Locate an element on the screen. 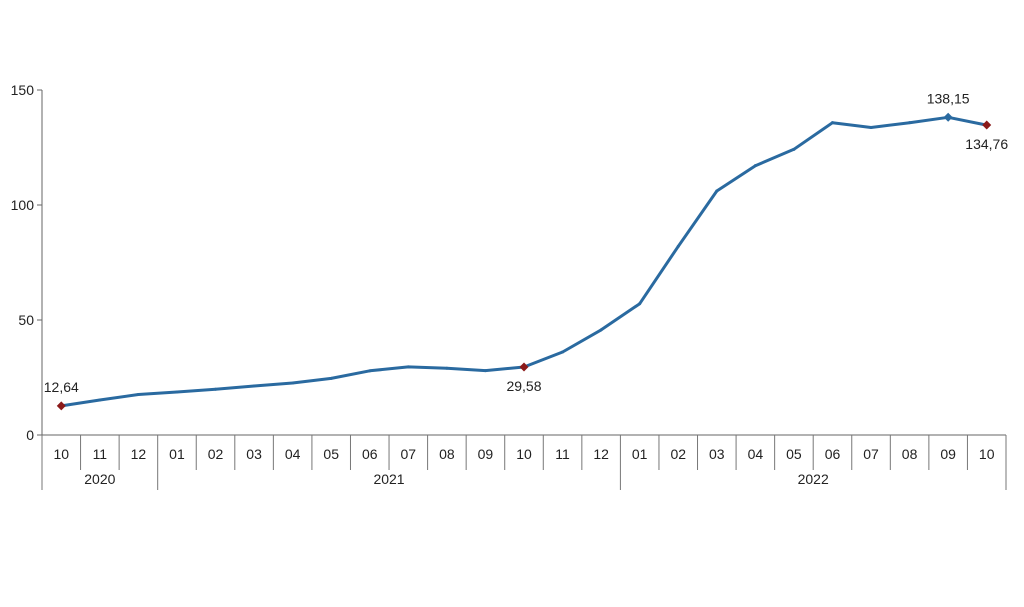  data-label: 138,15 is located at coordinates (948, 98).